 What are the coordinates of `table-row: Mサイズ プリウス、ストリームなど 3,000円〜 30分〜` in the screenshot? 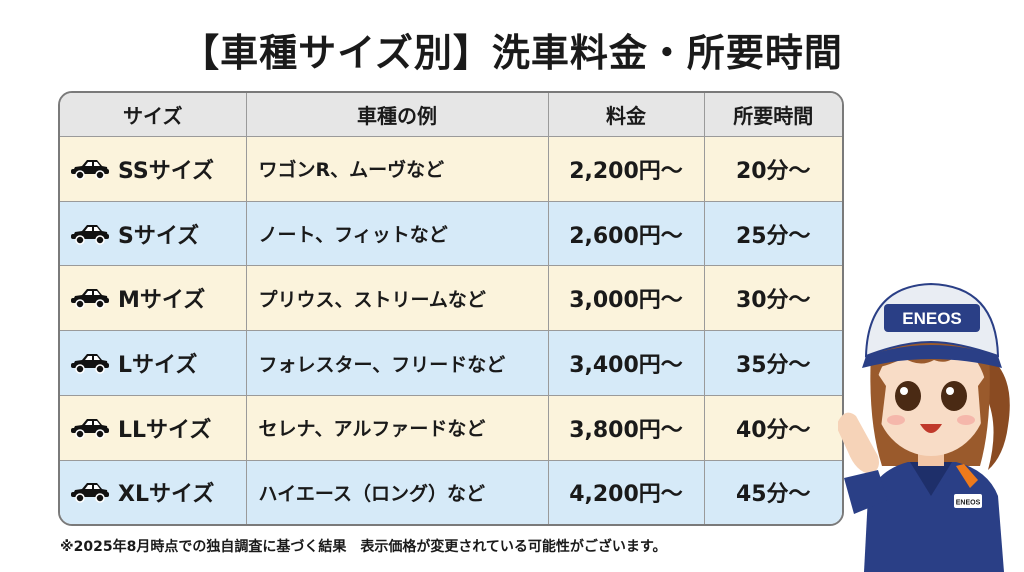 It's located at (451, 298).